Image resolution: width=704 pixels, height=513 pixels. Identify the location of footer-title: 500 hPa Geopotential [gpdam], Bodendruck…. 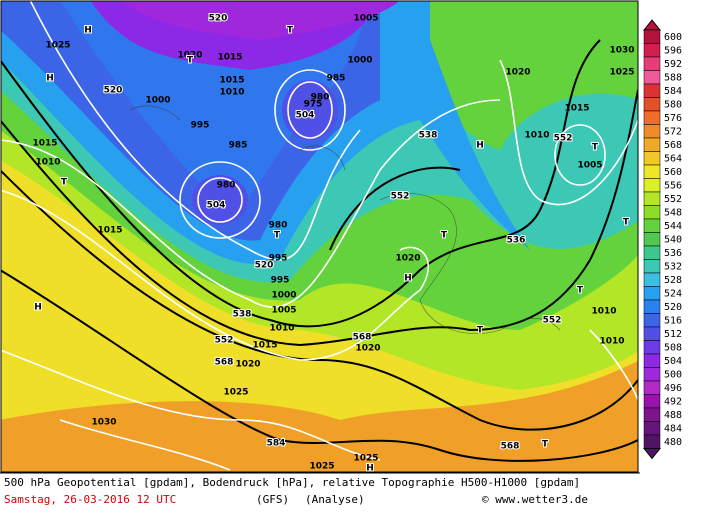
(292, 482).